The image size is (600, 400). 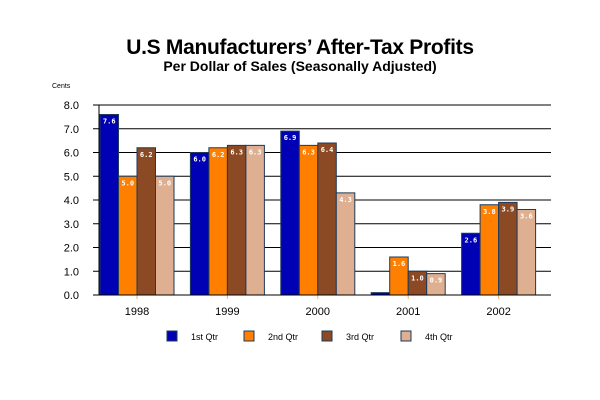 I want to click on data-label: 2.6, so click(x=471, y=240).